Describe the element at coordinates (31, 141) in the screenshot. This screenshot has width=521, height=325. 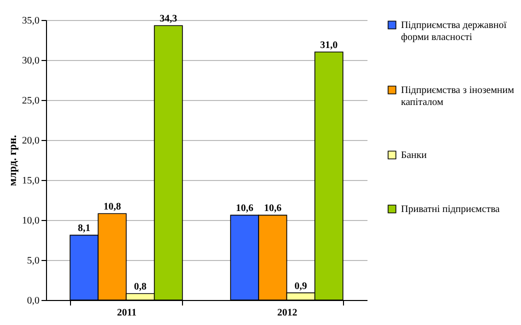
I see `y-tick-label: 20,0` at that location.